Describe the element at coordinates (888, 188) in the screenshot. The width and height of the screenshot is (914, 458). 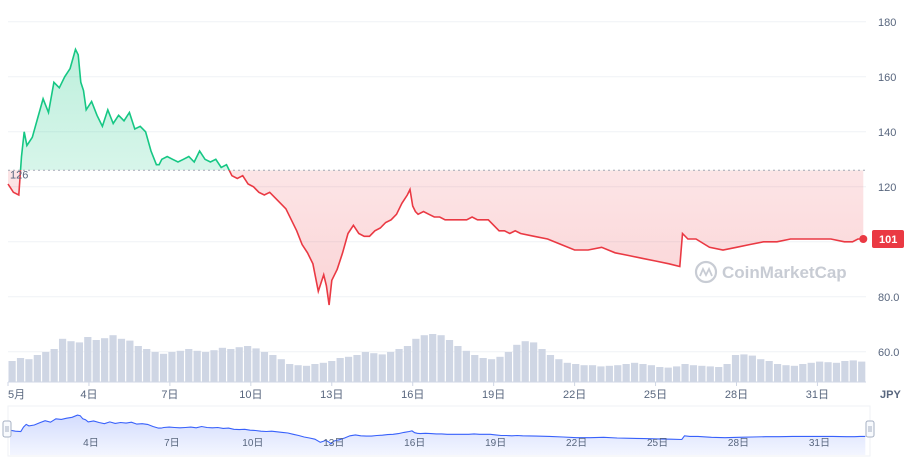
I see `y-axis: 180 160 140 120 101 80.0 60.0` at that location.